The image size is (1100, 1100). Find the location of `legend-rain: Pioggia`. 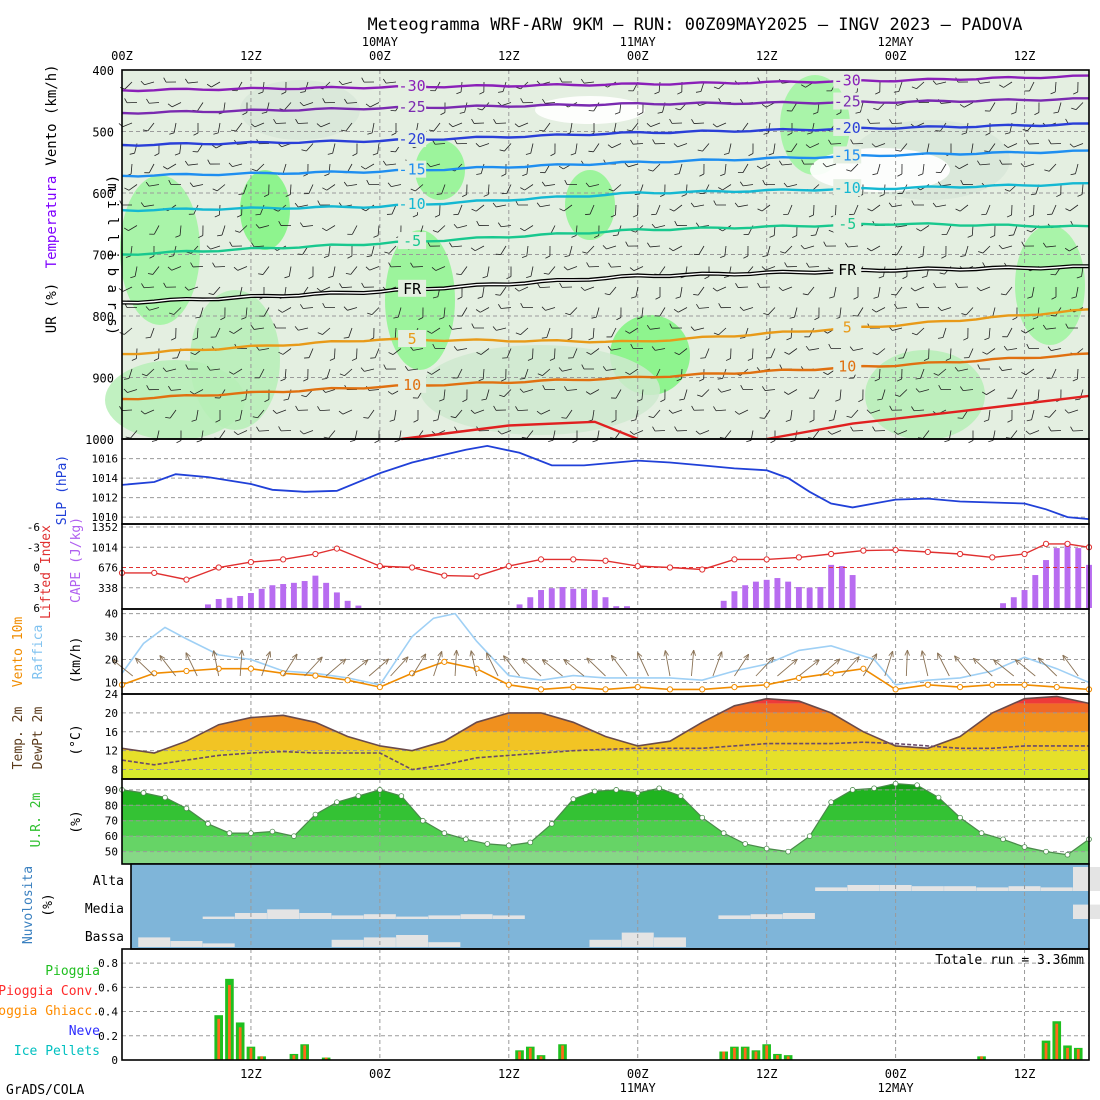

legend-rain: Pioggia is located at coordinates (72, 971).